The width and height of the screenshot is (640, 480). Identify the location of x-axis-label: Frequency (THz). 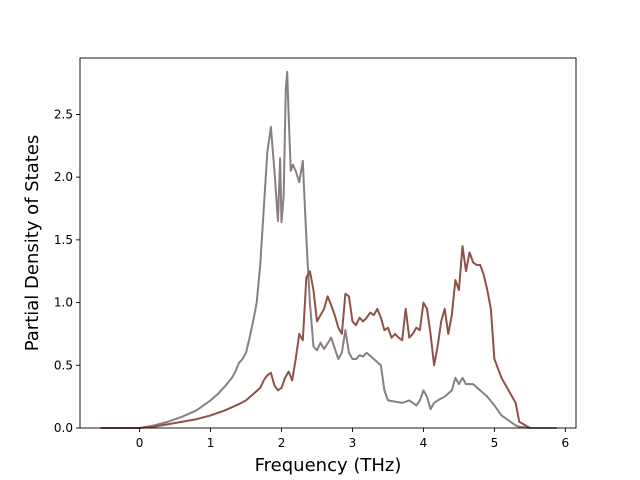
(328, 465).